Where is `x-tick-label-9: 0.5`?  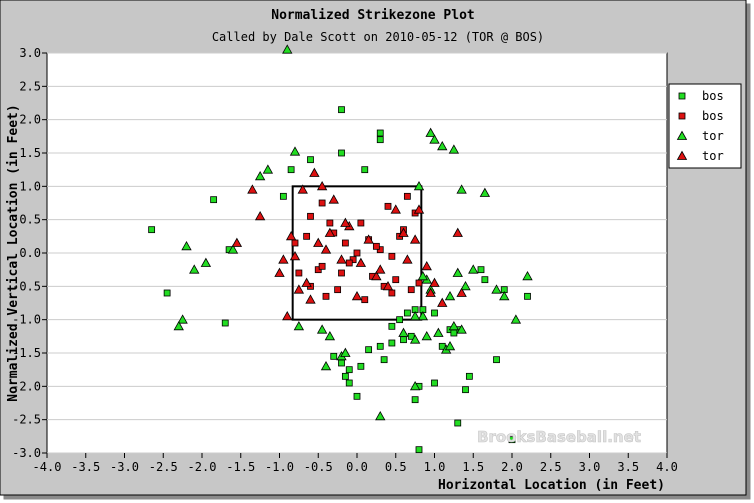 x-tick-label-9: 0.5 is located at coordinates (396, 467).